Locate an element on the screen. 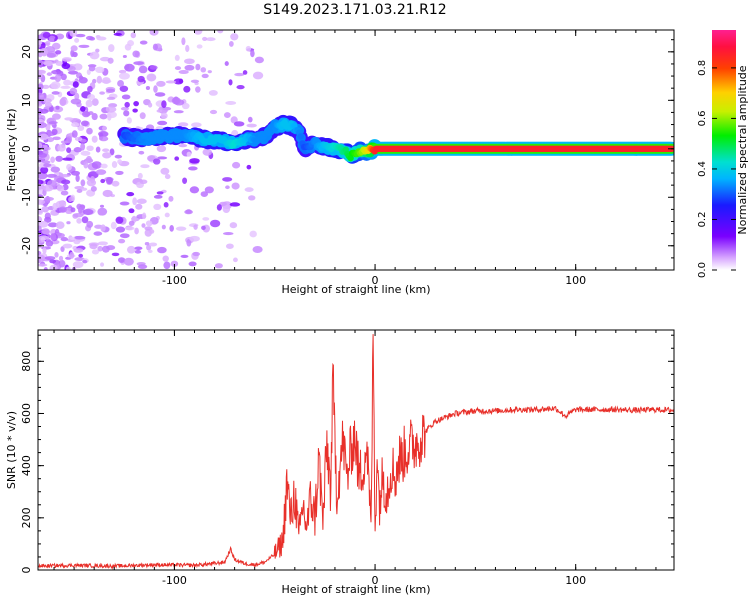  y-tick-label: 20 is located at coordinates (26, 52).